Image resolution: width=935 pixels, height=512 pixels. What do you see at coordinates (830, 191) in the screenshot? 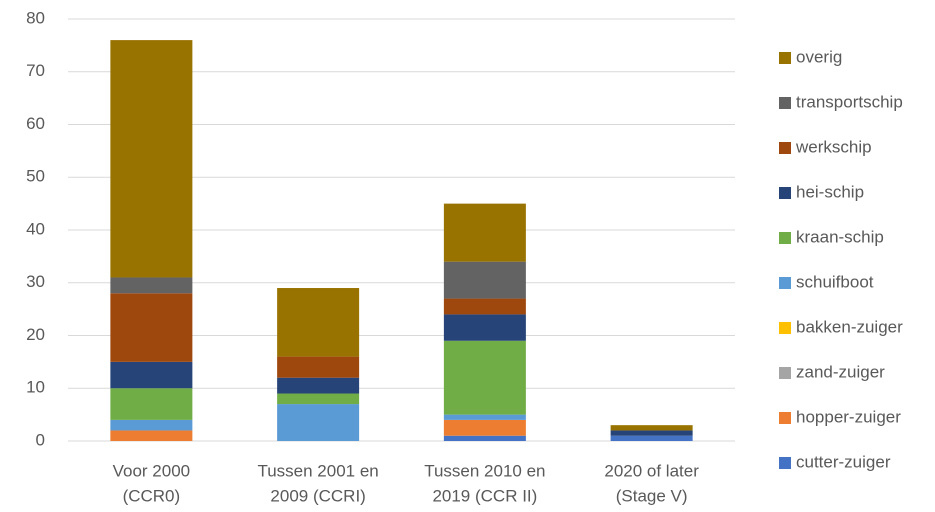
I see `legend-label: hei-schip` at bounding box center [830, 191].